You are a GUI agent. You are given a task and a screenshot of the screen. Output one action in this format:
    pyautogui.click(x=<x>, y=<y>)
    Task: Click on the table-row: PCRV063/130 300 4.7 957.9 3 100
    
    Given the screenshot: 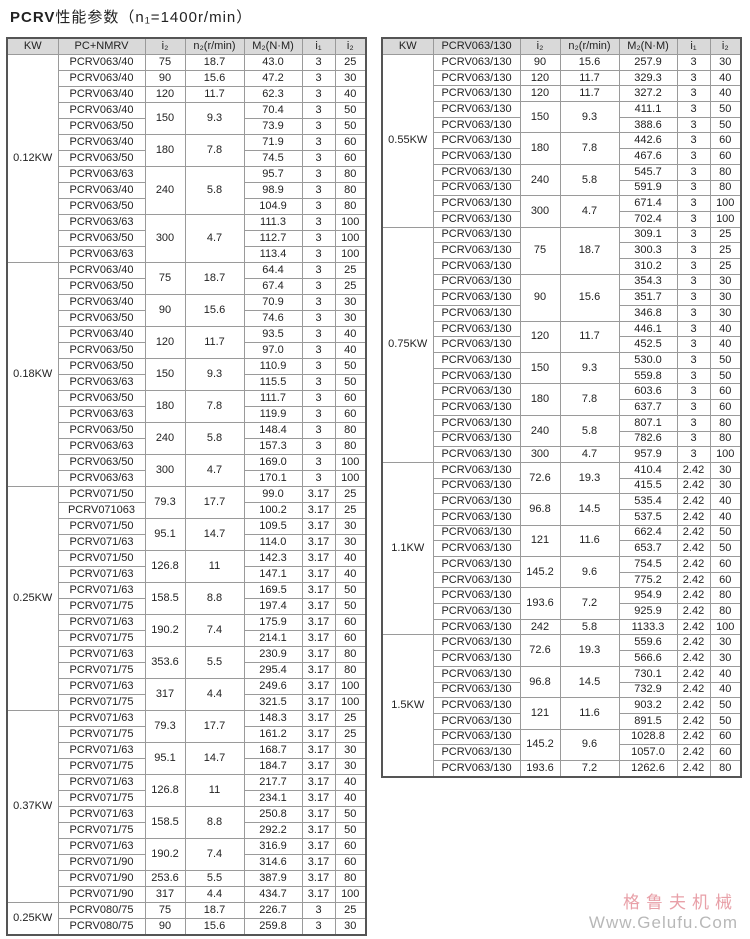 What is the action you would take?
    pyautogui.click(x=562, y=454)
    